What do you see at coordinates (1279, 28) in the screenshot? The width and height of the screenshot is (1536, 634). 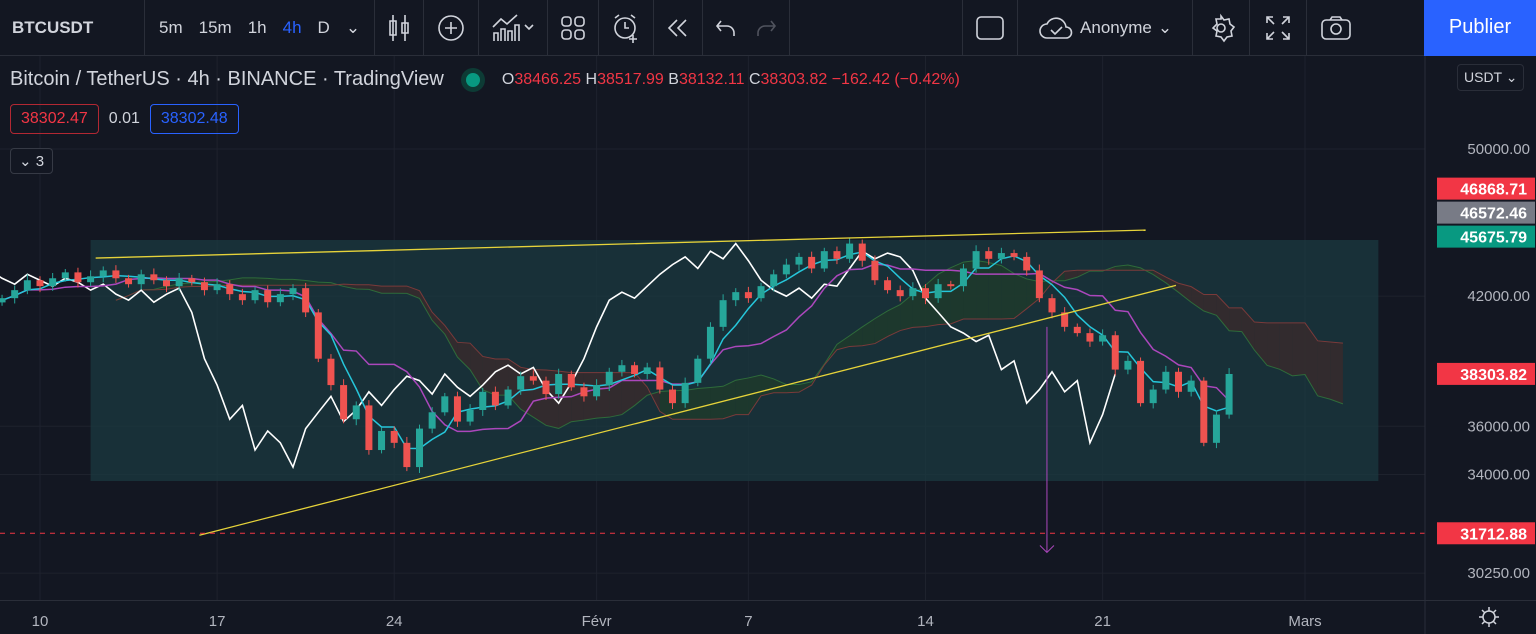 I see `fullscreen-icon` at bounding box center [1279, 28].